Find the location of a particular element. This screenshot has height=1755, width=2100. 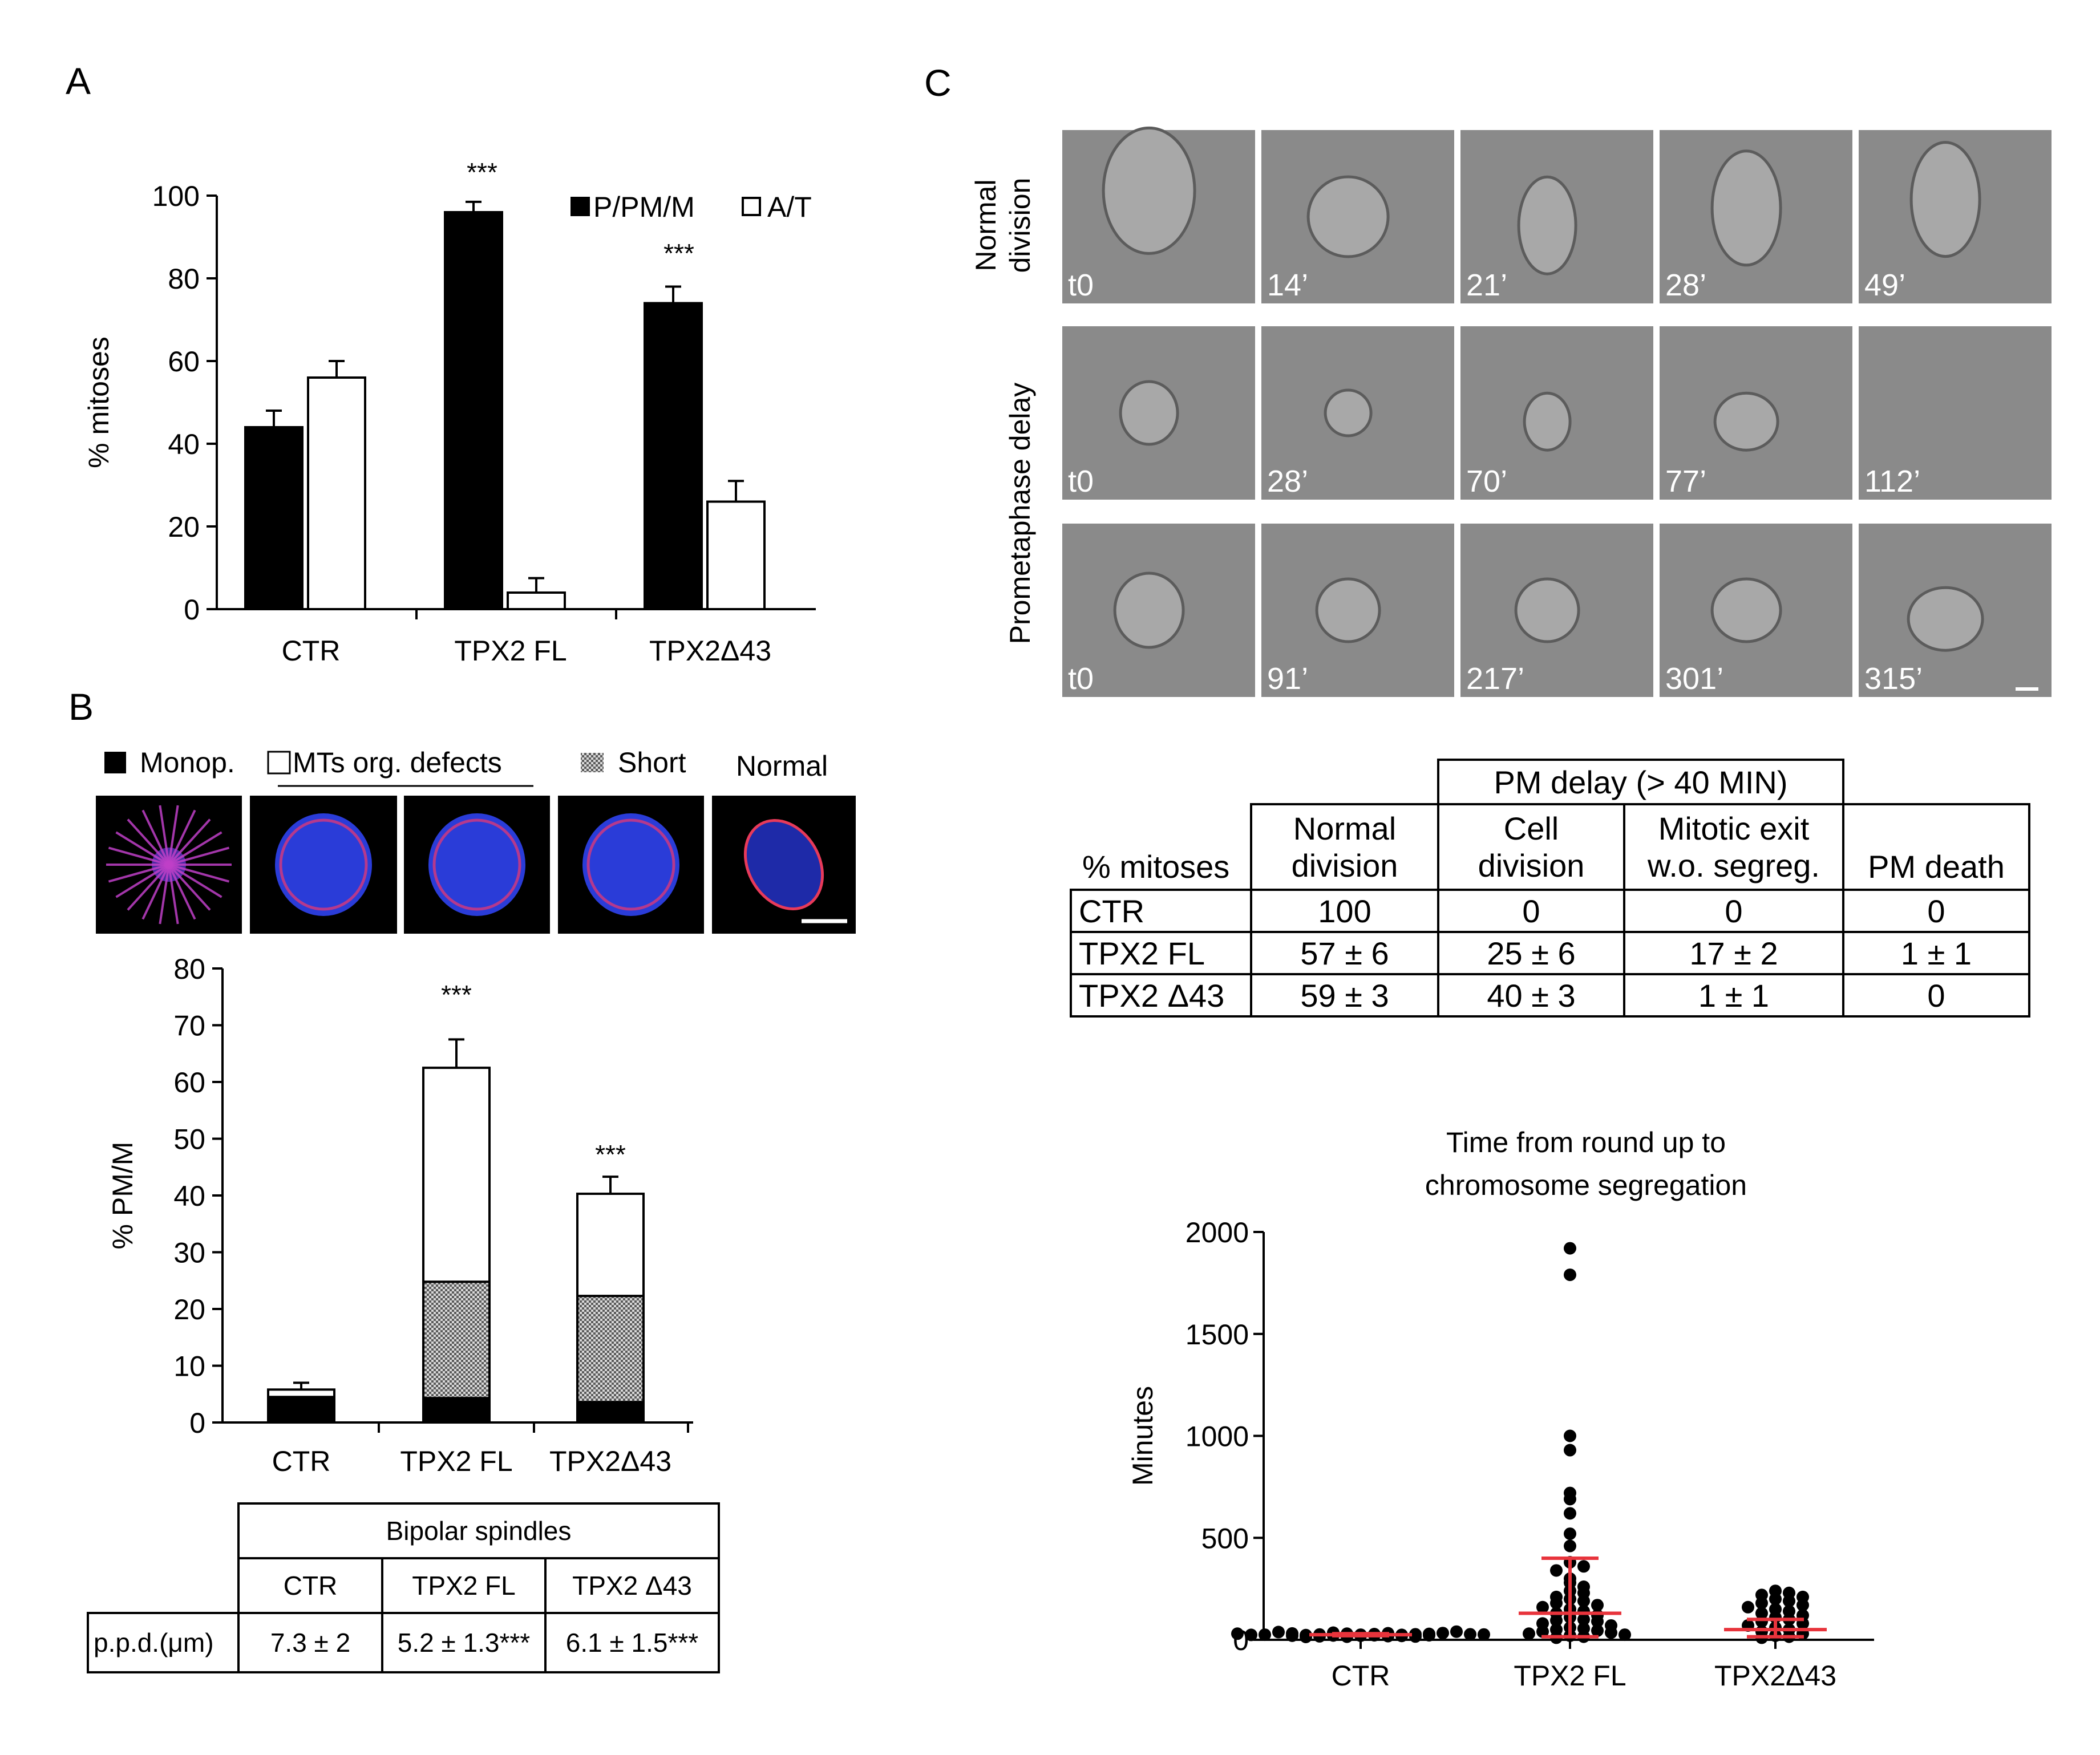

y-tick-label: 70 is located at coordinates (189, 1026).